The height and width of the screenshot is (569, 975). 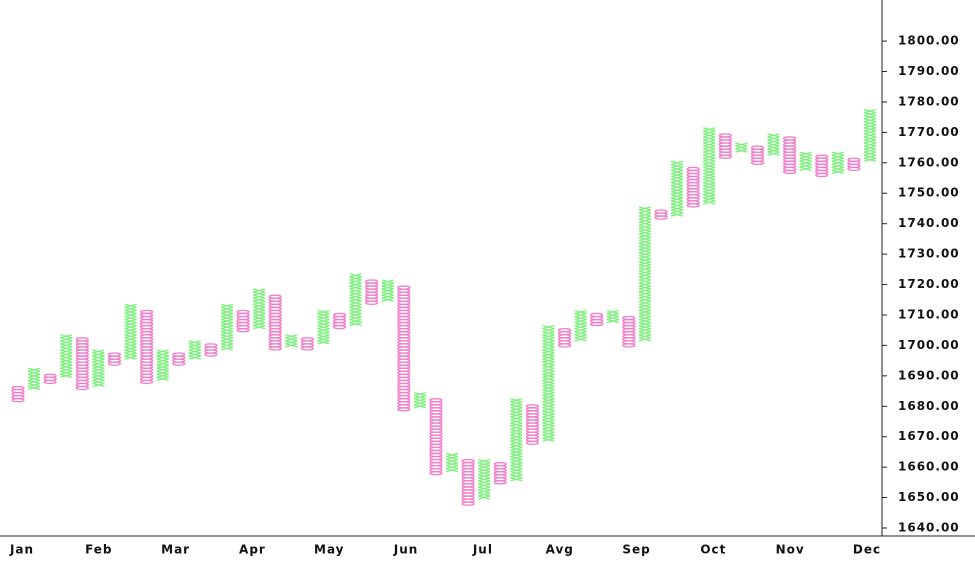 What do you see at coordinates (929, 101) in the screenshot?
I see `y-tick-label: 1780.00` at bounding box center [929, 101].